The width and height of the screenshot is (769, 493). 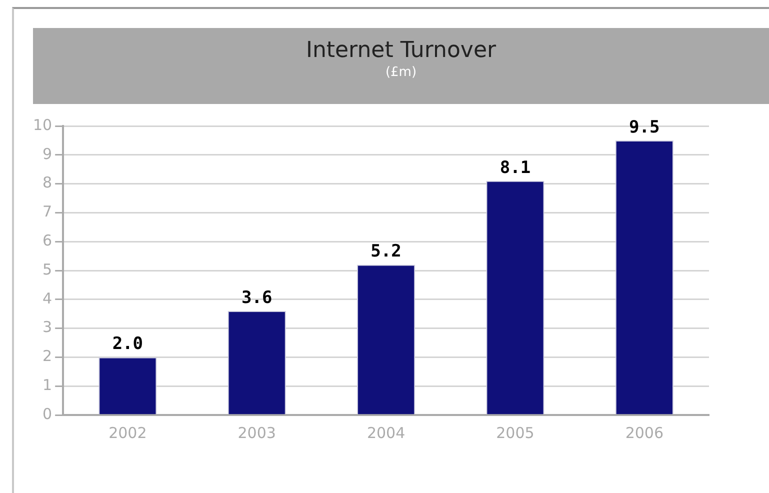 What do you see at coordinates (401, 72) in the screenshot?
I see `chart-subtitle: (£m)` at bounding box center [401, 72].